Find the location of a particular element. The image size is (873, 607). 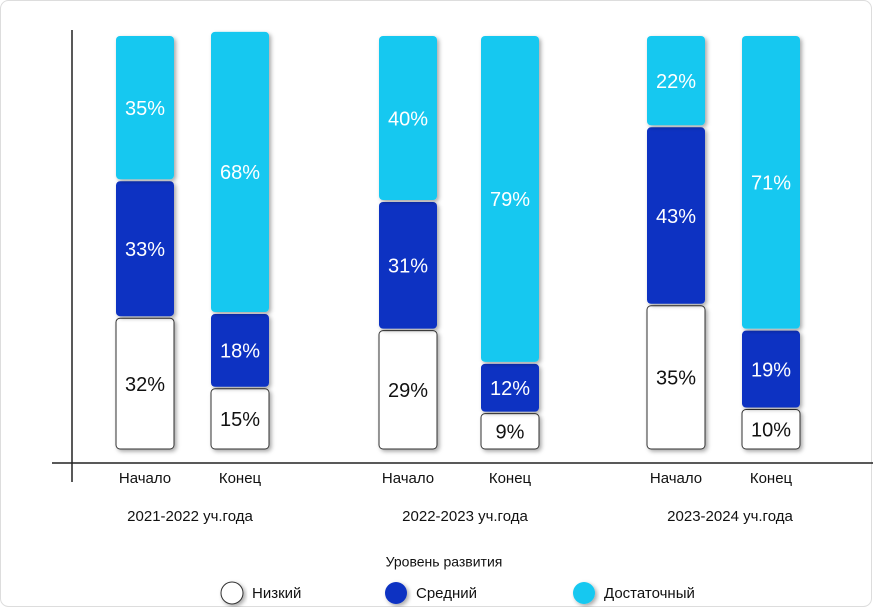

data-label: 18% is located at coordinates (240, 352).